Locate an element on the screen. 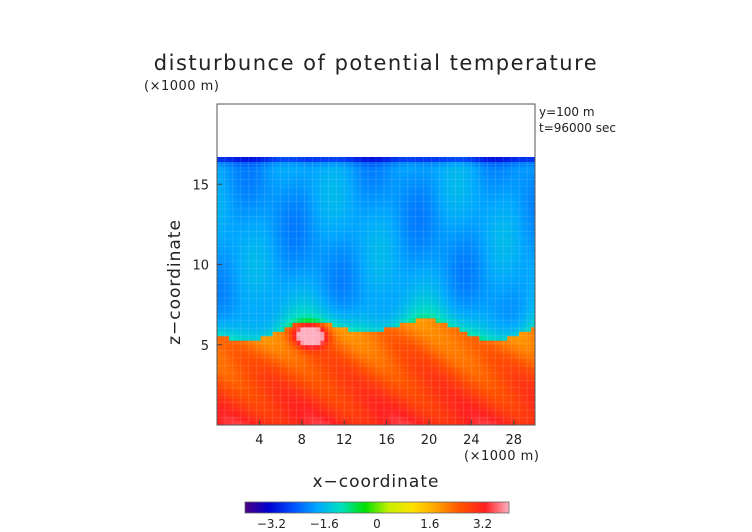  x-axis-ticks: 4 8 12 16 20 24 28 is located at coordinates (388, 434).